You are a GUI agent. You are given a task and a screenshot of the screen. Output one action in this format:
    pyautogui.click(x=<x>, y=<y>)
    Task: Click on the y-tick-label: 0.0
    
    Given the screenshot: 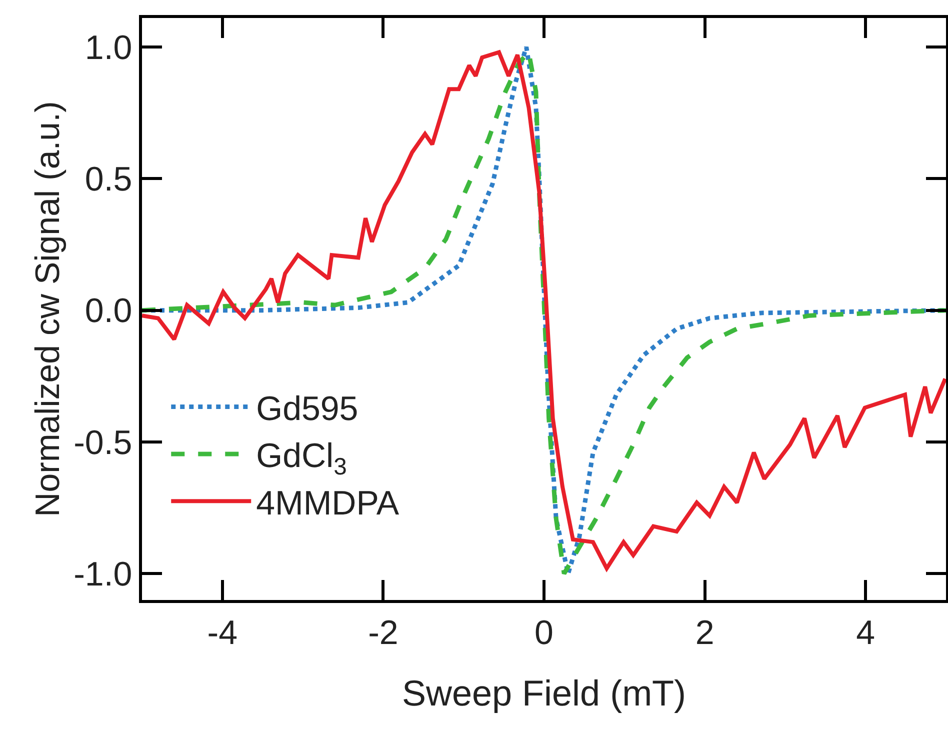 What is the action you would take?
    pyautogui.click(x=108, y=311)
    